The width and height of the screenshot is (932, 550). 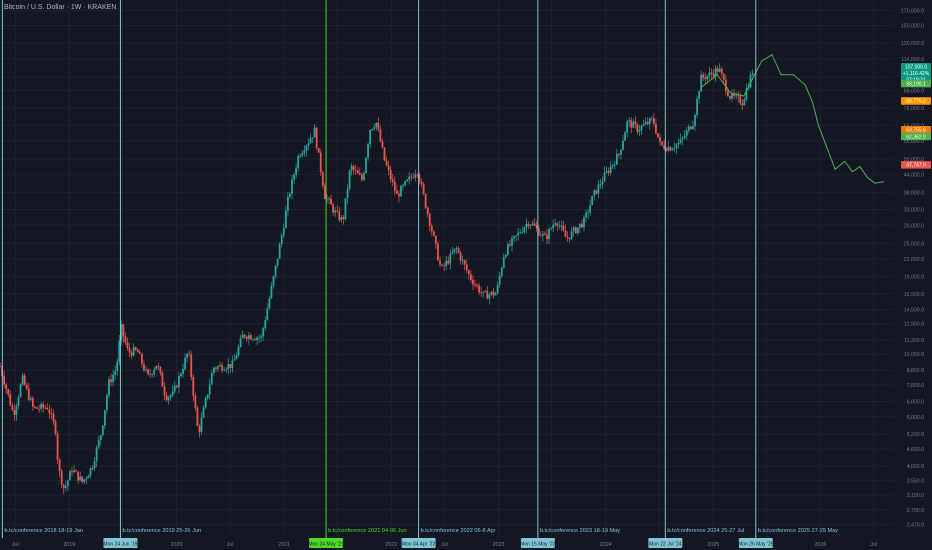 I want to click on price-badge-text: 63,755.6, so click(x=916, y=130).